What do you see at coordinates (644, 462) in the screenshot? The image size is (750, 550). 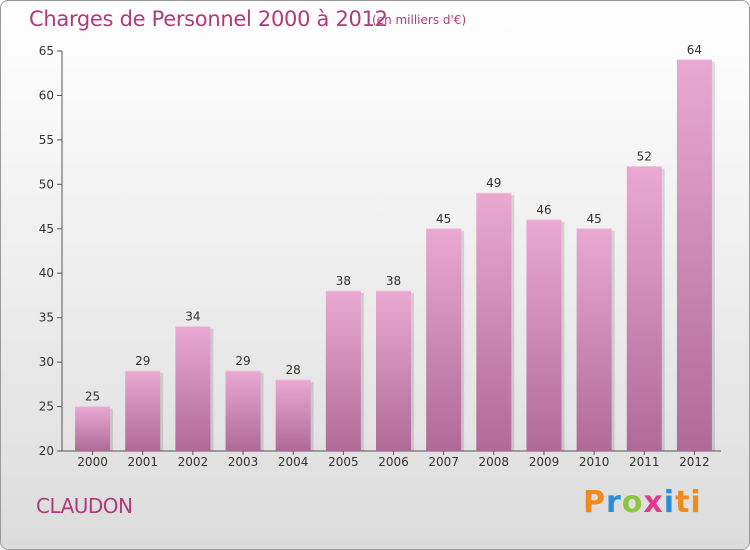 I see `x-tick-label: 2011` at bounding box center [644, 462].